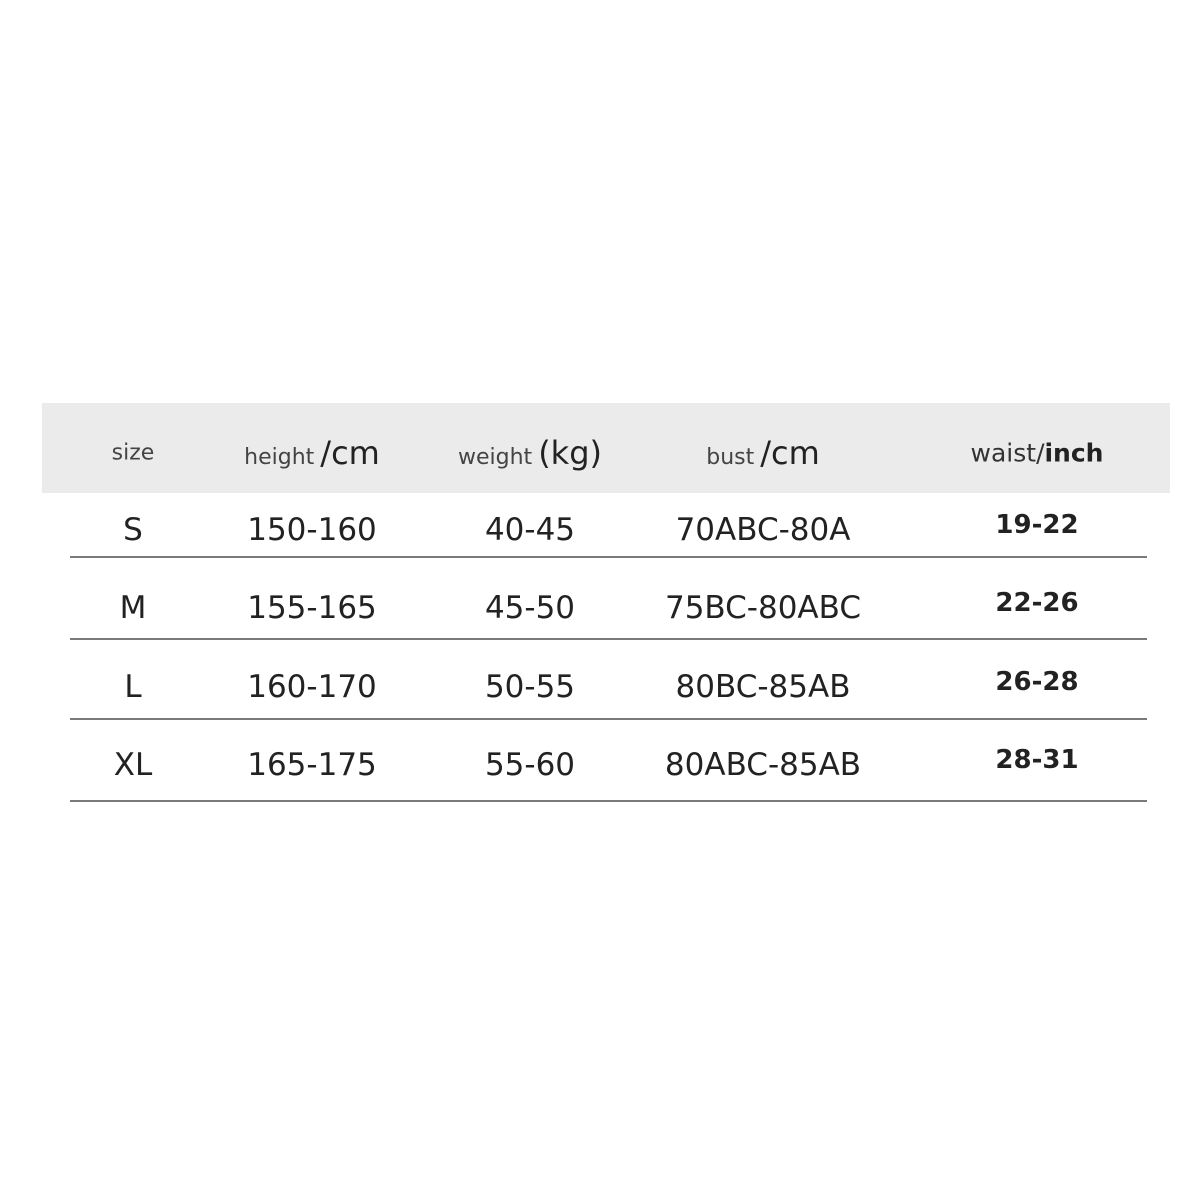  I want to click on header-cell: waist/inch, so click(1037, 453).